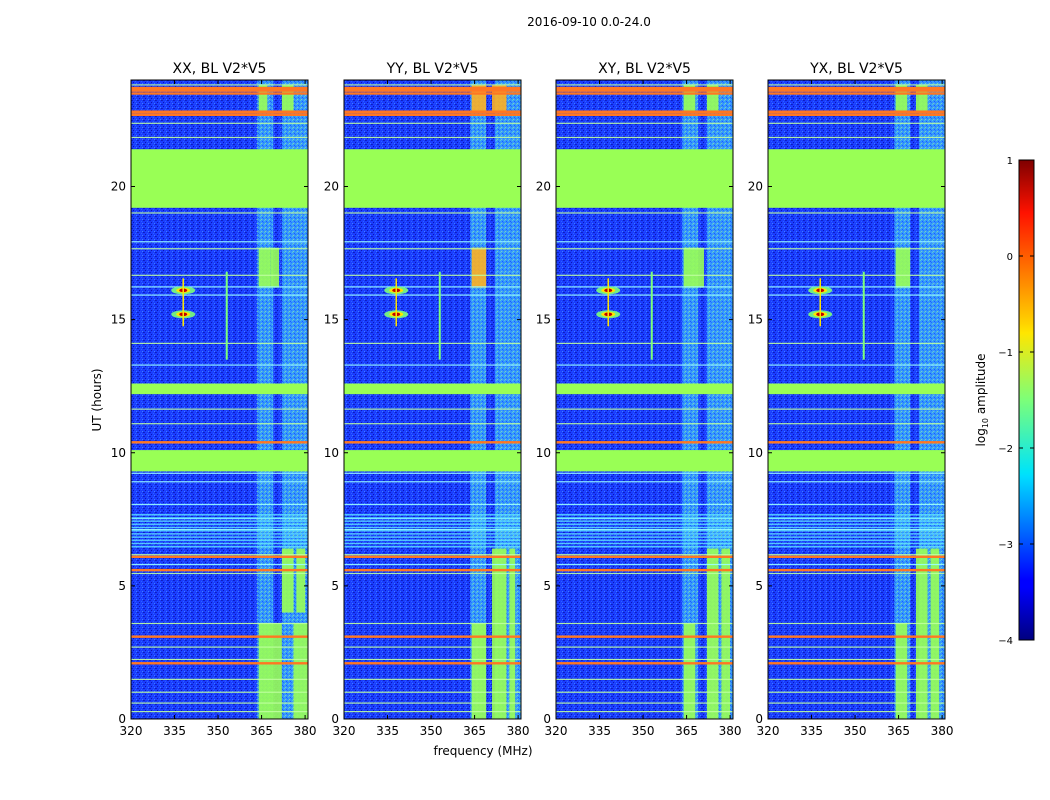  What do you see at coordinates (768, 731) in the screenshot?
I see `x-tick-label: 320` at bounding box center [768, 731].